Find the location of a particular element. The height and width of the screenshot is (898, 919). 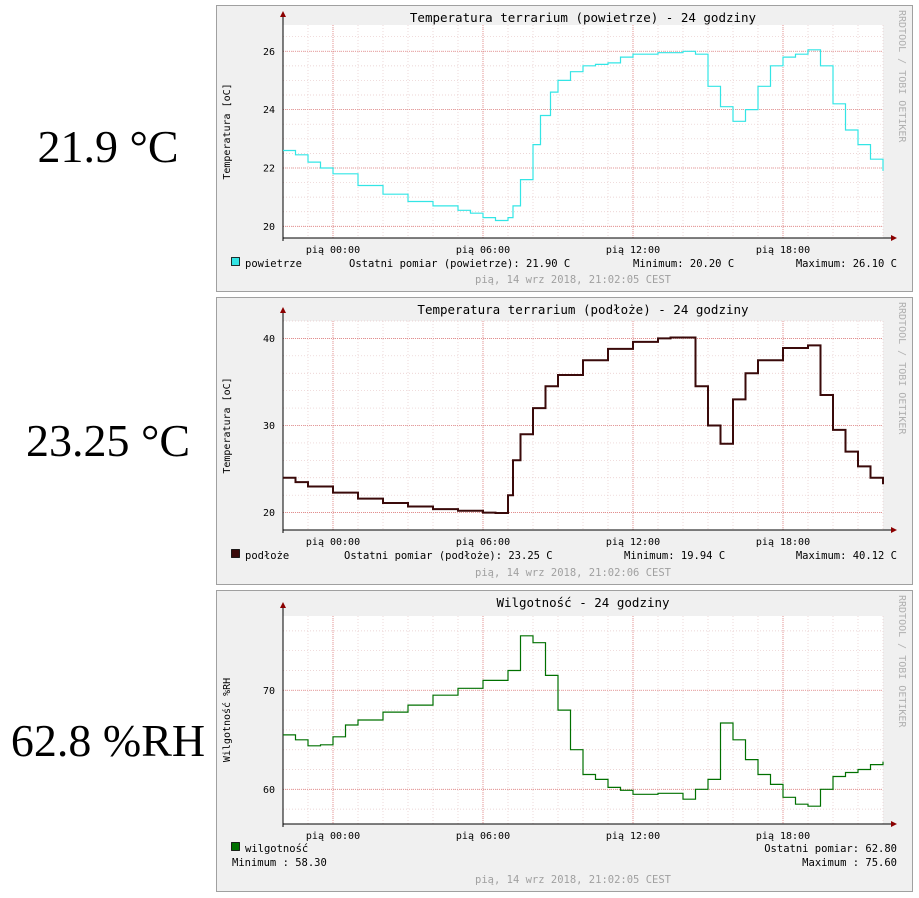

y-tick-label: 40 is located at coordinates (269, 339).